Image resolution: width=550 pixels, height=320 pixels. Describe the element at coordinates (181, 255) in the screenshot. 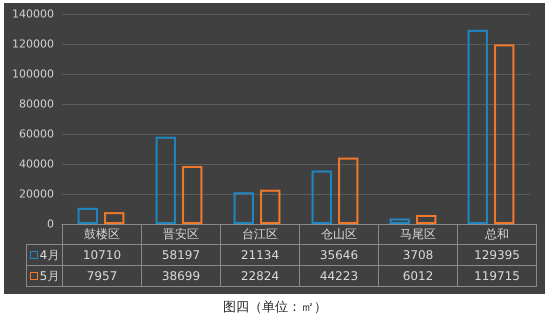

I see `data-label: 58197` at that location.